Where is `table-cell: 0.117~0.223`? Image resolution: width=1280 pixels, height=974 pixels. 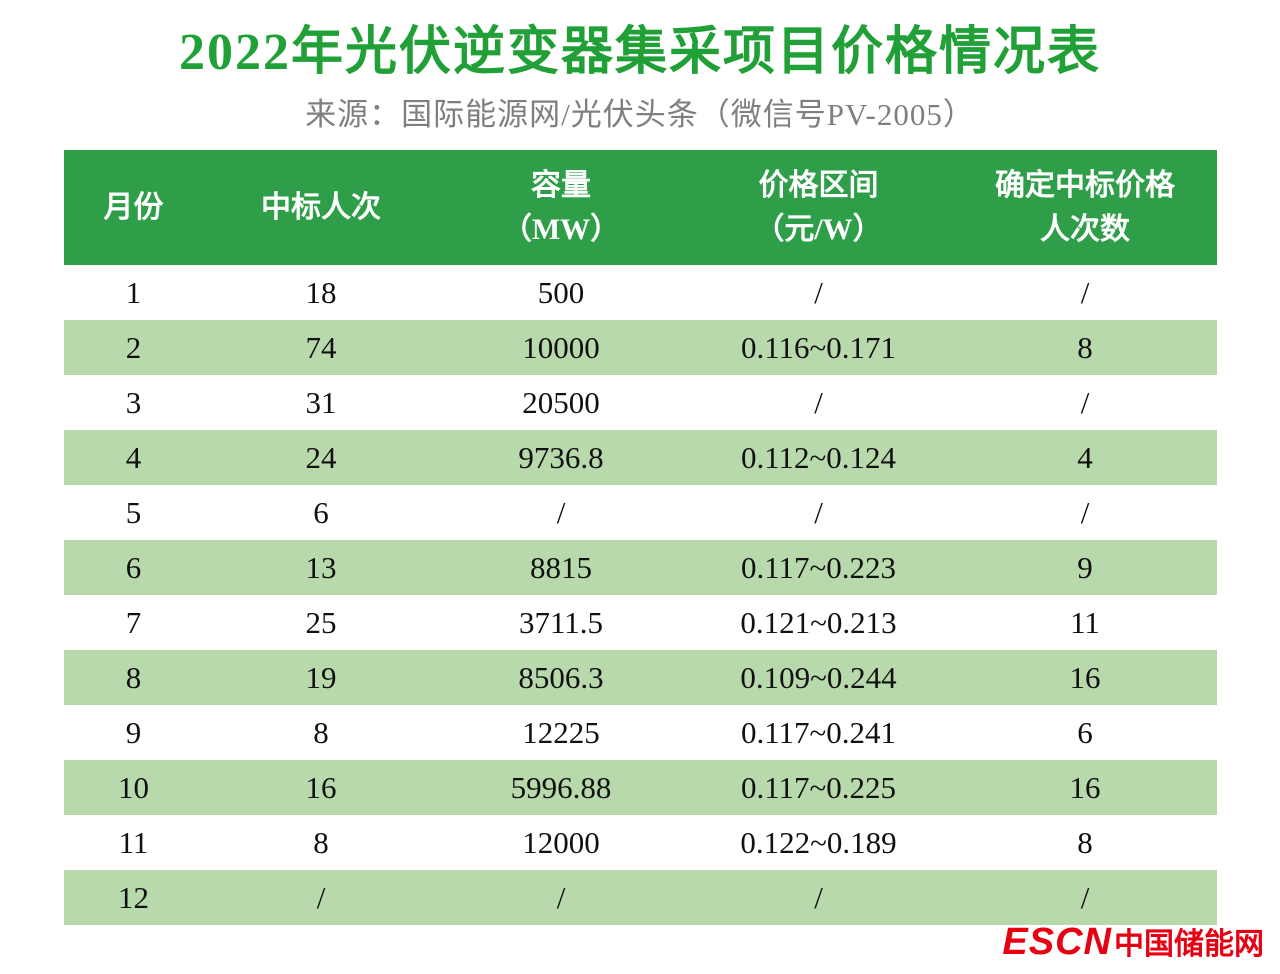 table-cell: 0.117~0.223 is located at coordinates (818, 567).